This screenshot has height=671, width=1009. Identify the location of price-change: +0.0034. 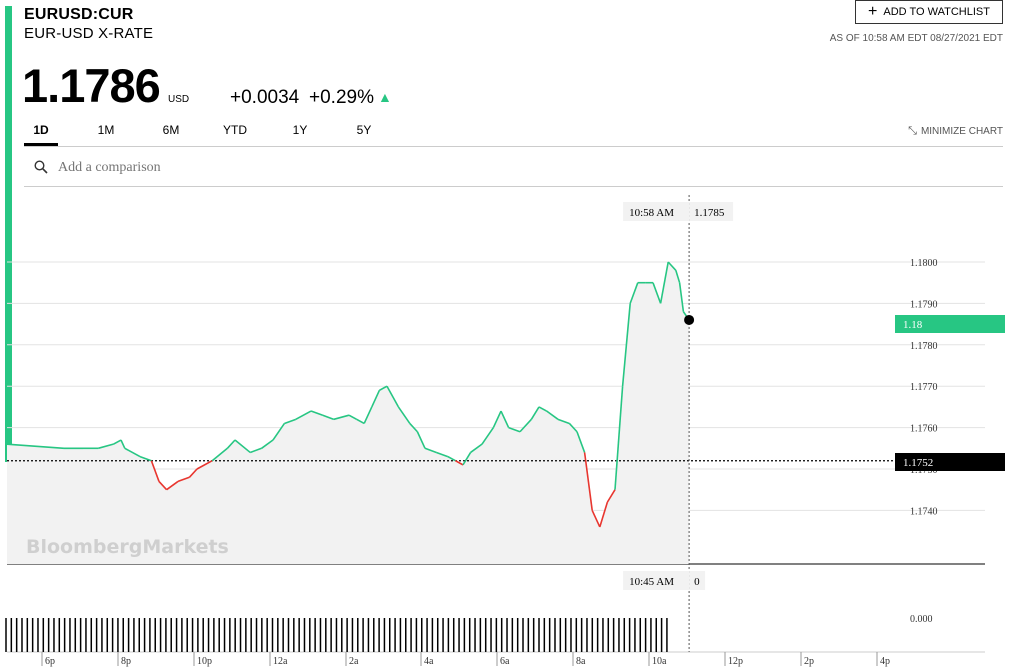
(265, 97).